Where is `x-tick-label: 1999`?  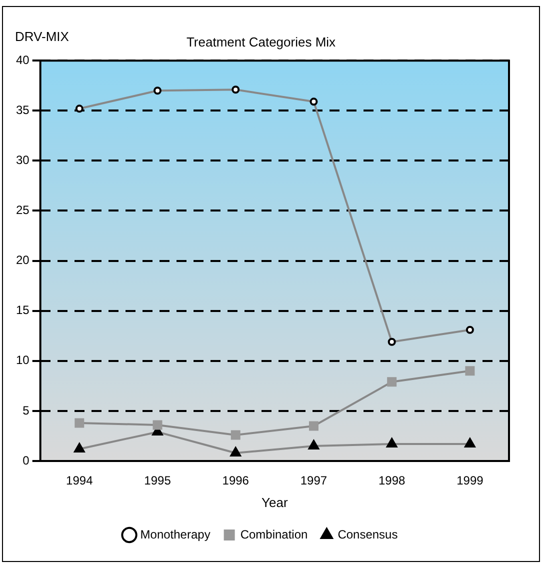
x-tick-label: 1999 is located at coordinates (470, 481).